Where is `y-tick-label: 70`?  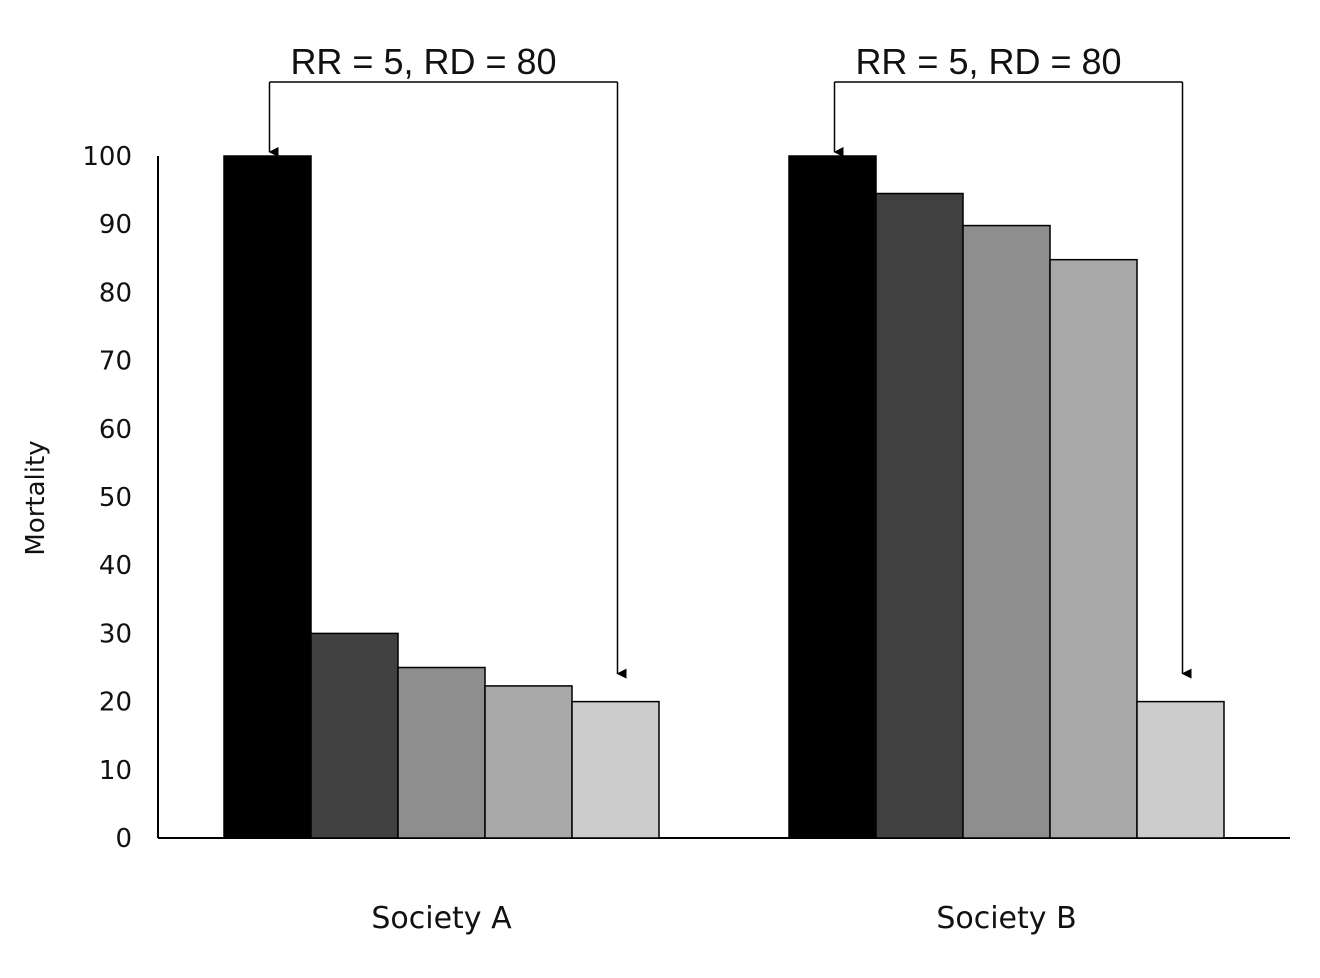 y-tick-label: 70 is located at coordinates (115, 362).